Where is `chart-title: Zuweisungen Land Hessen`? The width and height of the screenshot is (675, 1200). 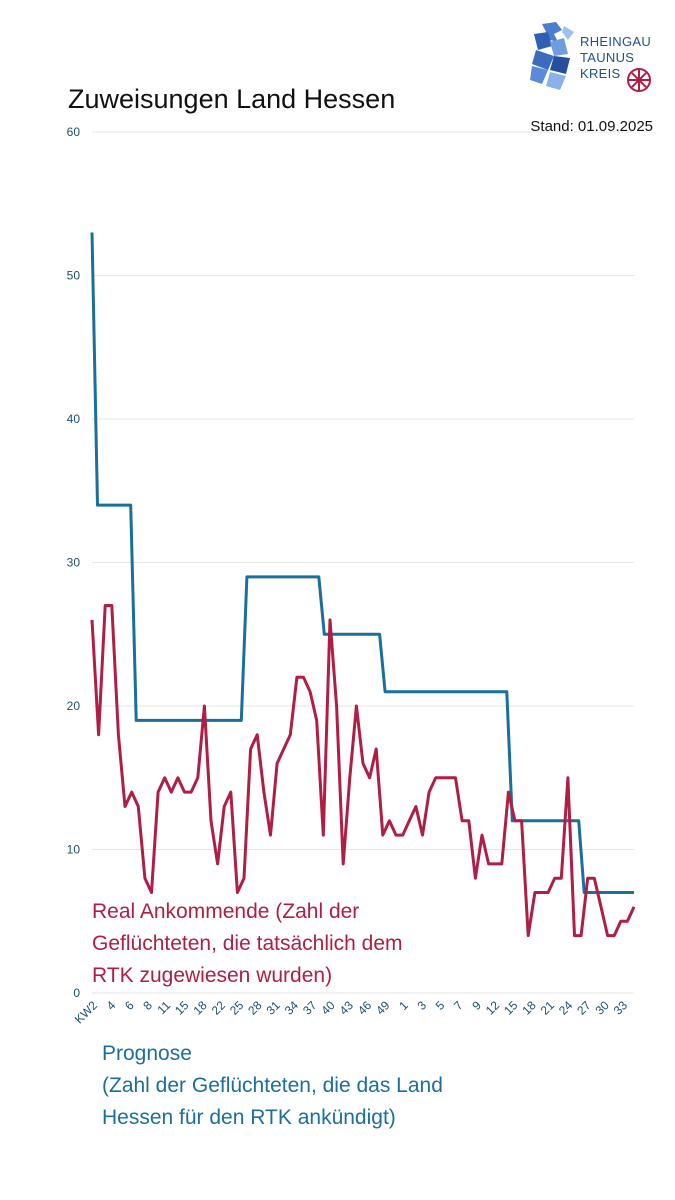
chart-title: Zuweisungen Land Hessen is located at coordinates (232, 99).